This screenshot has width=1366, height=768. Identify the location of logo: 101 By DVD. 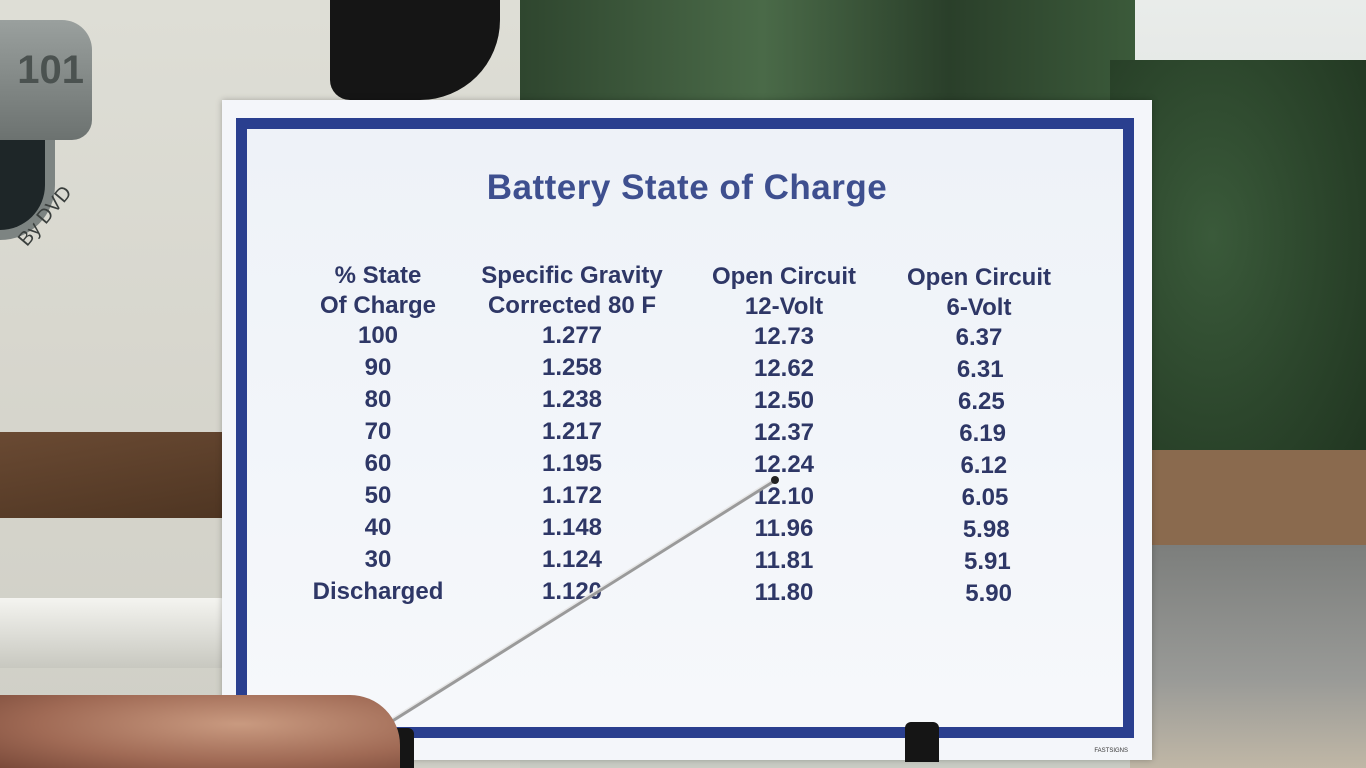
(50, 125).